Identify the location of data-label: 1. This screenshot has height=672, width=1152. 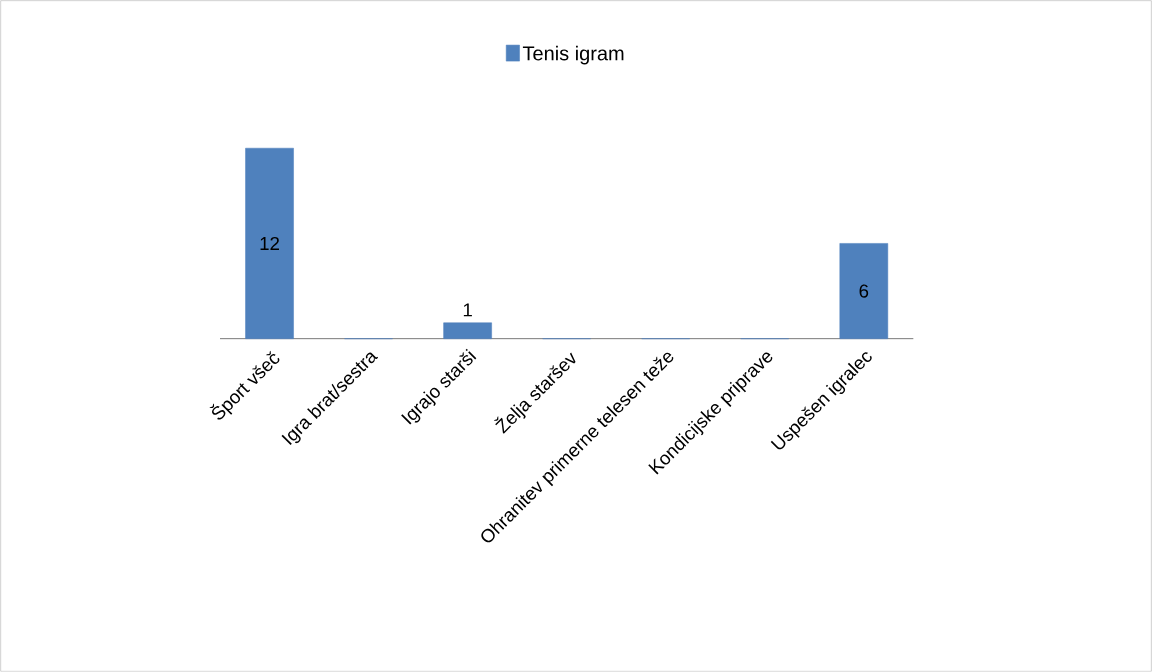
(467, 310).